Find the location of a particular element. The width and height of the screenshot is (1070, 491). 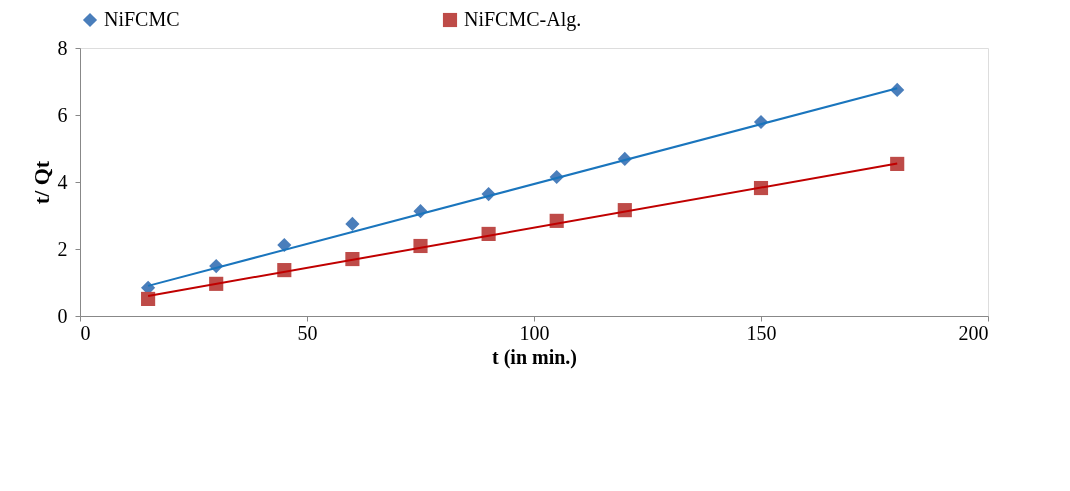

y-axis-title: t/ Qt is located at coordinates (41, 182).